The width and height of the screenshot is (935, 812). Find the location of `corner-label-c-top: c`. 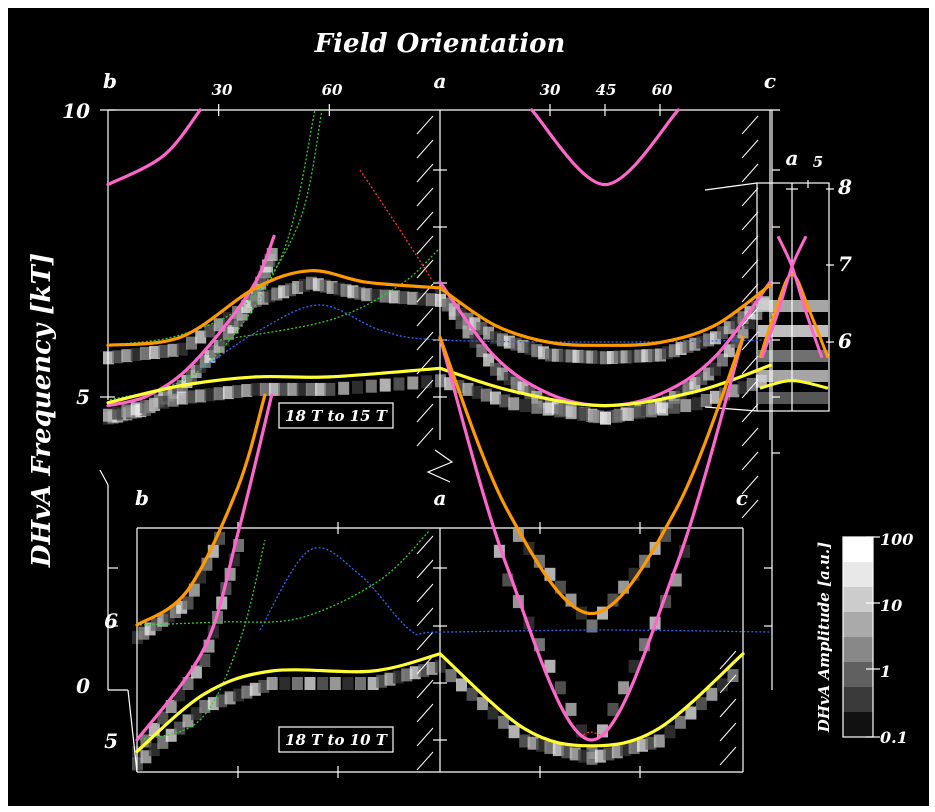

corner-label-c-top: c is located at coordinates (770, 81).